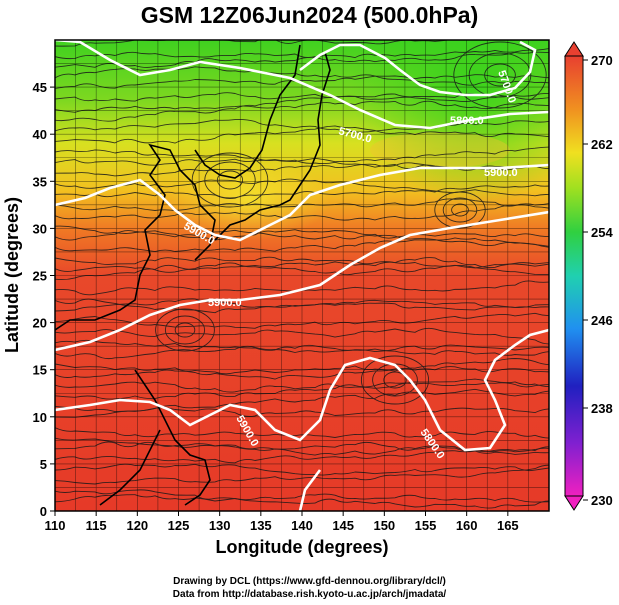 This screenshot has width=619, height=605. I want to click on x-axis: 110 115 120 125 130 135 140 145 150 155 160 165, so click(282, 522).